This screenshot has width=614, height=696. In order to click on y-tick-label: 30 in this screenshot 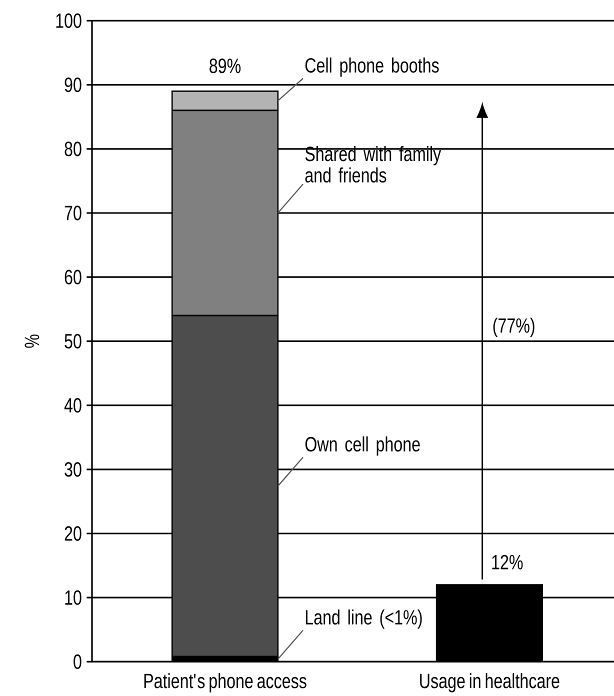, I will do `click(73, 469)`.